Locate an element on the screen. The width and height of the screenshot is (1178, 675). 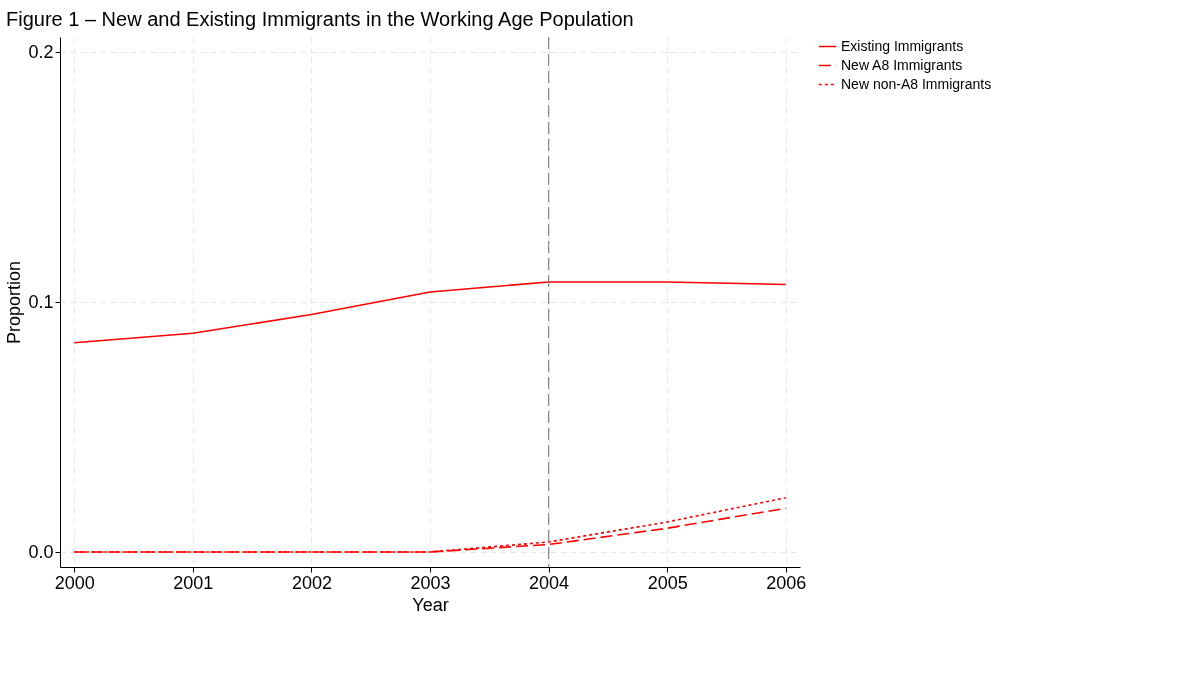
x-tick-label: 2005 is located at coordinates (667, 582).